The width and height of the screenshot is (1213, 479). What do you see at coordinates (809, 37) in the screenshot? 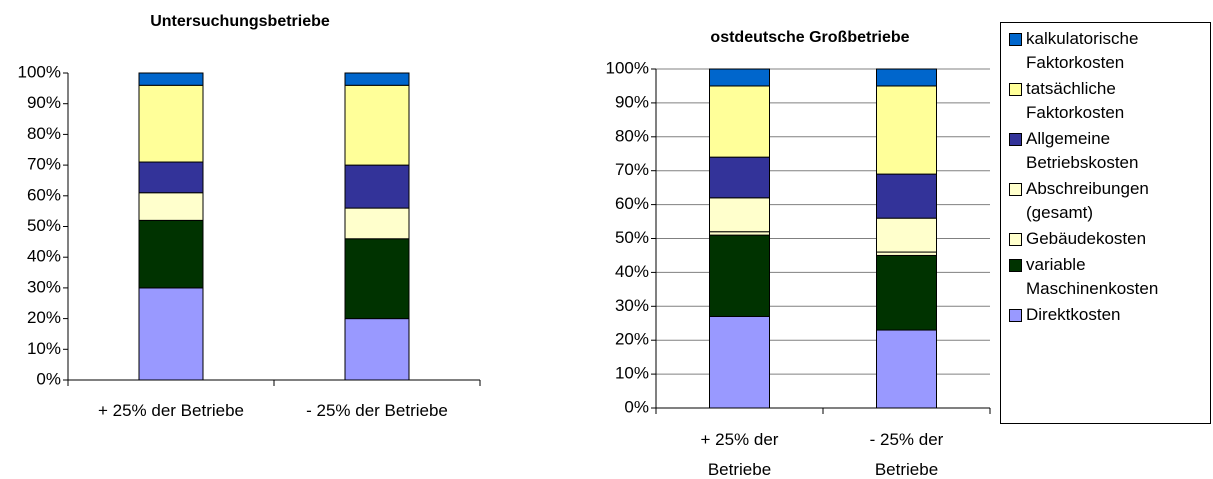
I see `chart-title: ostdeutsche Großbetriebe` at bounding box center [809, 37].